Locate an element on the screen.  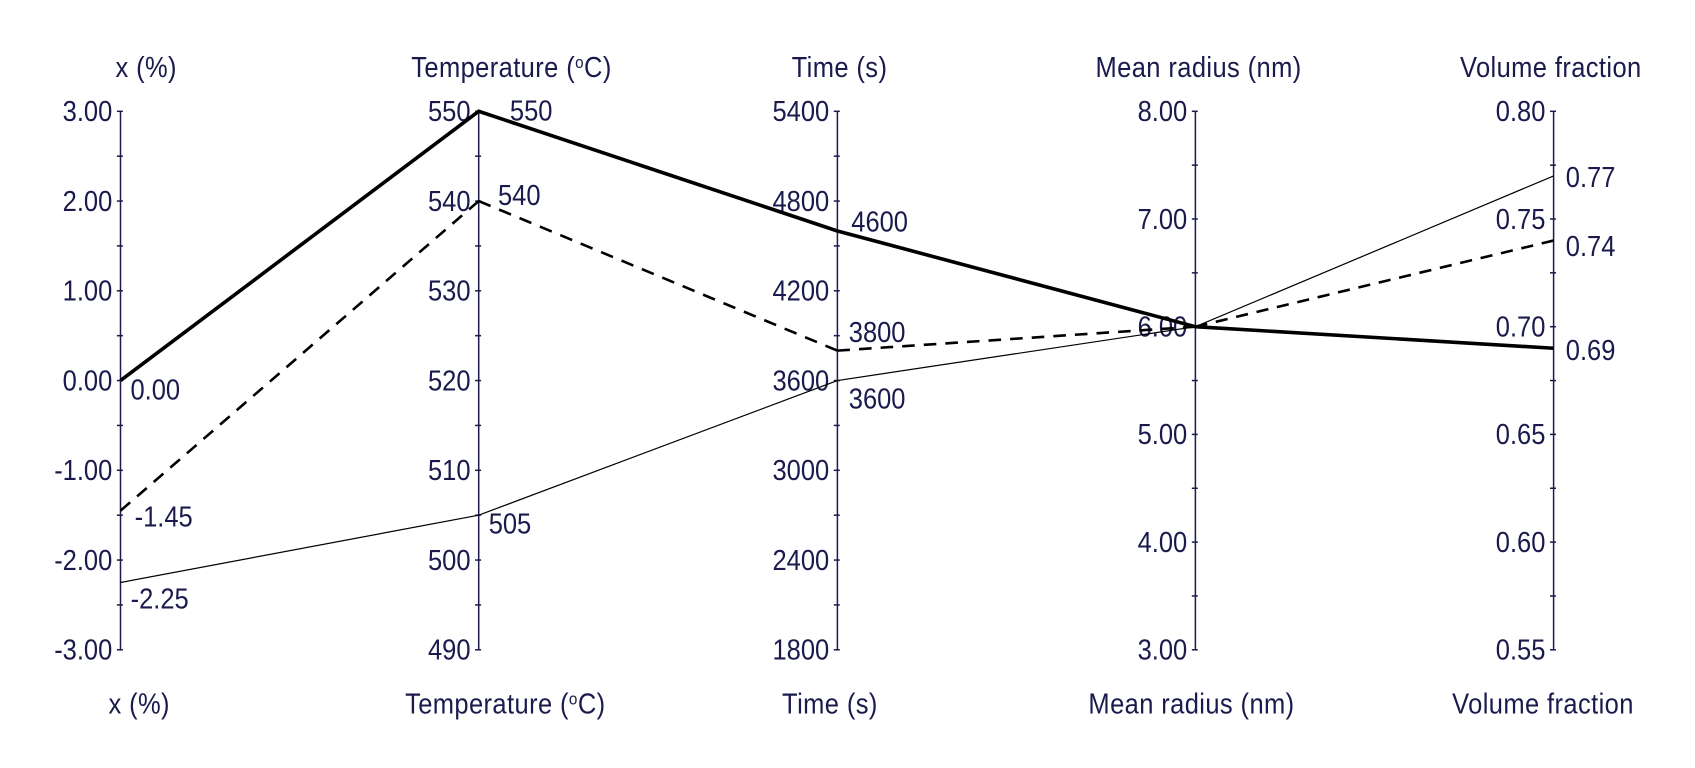
svg-text: 2400 is located at coordinates (800, 561).